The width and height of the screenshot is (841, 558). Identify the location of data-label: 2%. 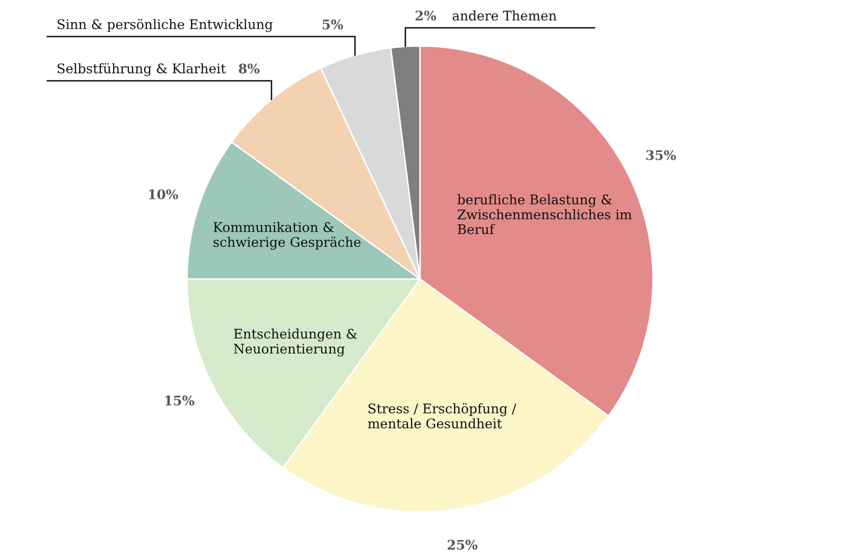
(426, 15).